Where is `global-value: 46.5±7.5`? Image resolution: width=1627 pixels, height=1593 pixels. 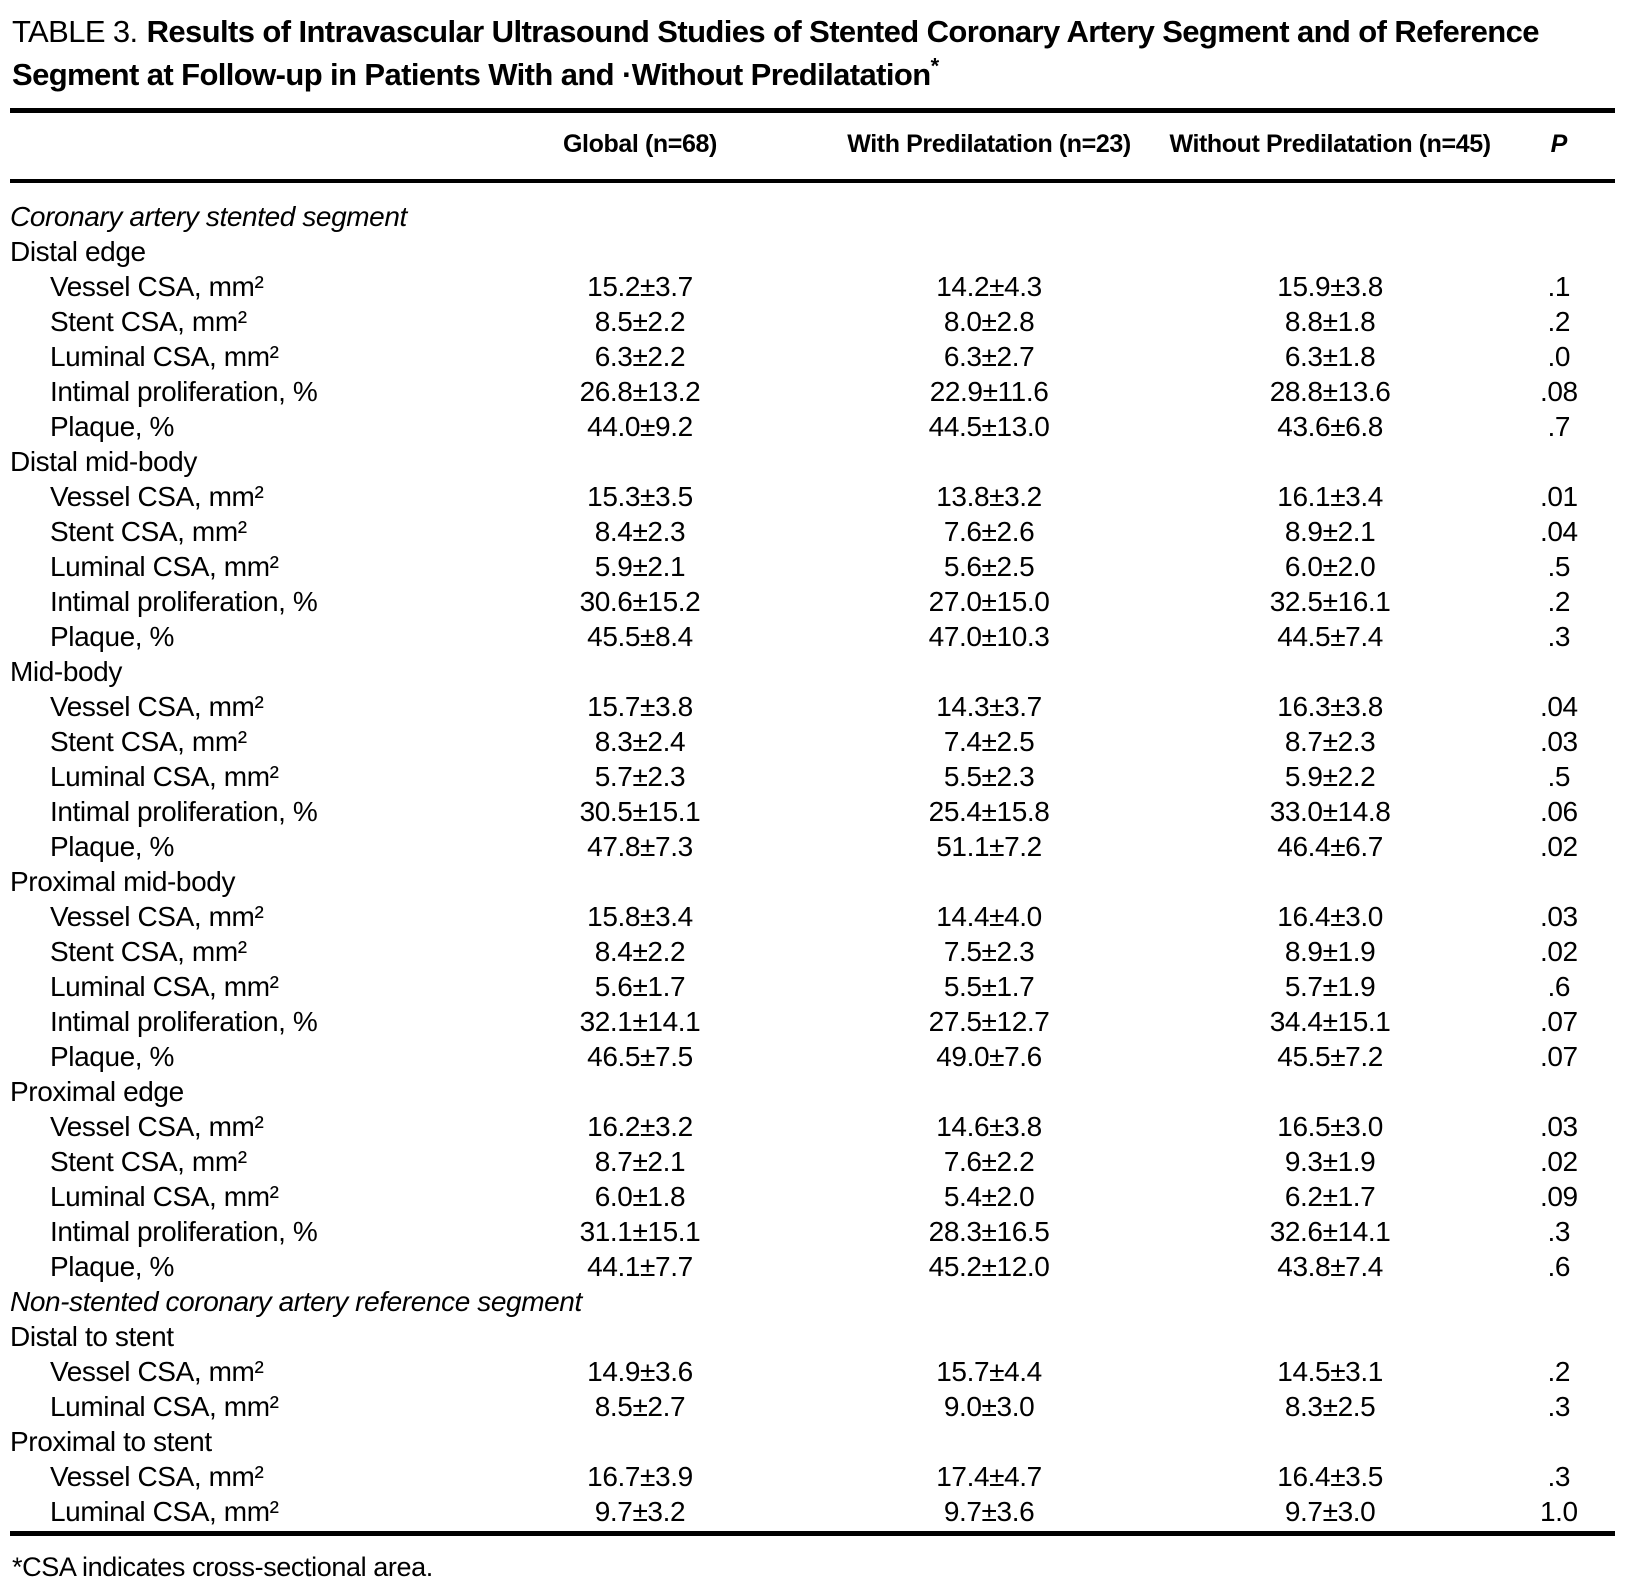 global-value: 46.5±7.5 is located at coordinates (640, 1056).